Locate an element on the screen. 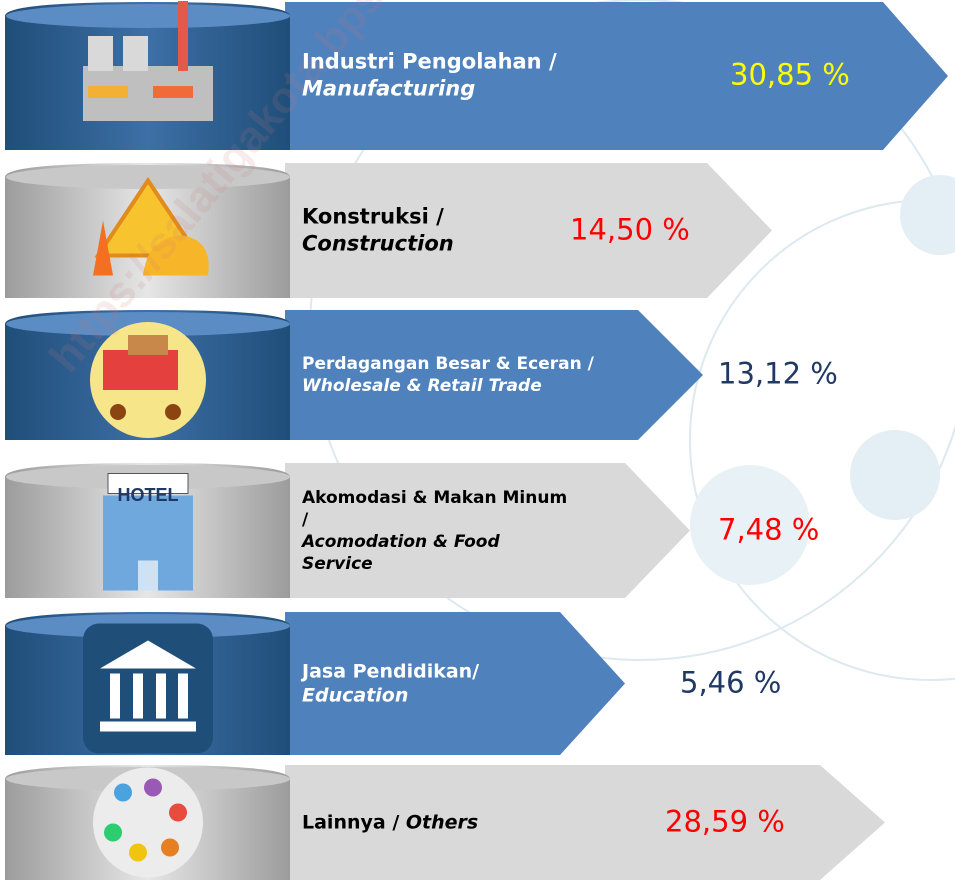 The height and width of the screenshot is (882, 955). row-value: 14,50 % is located at coordinates (630, 228).